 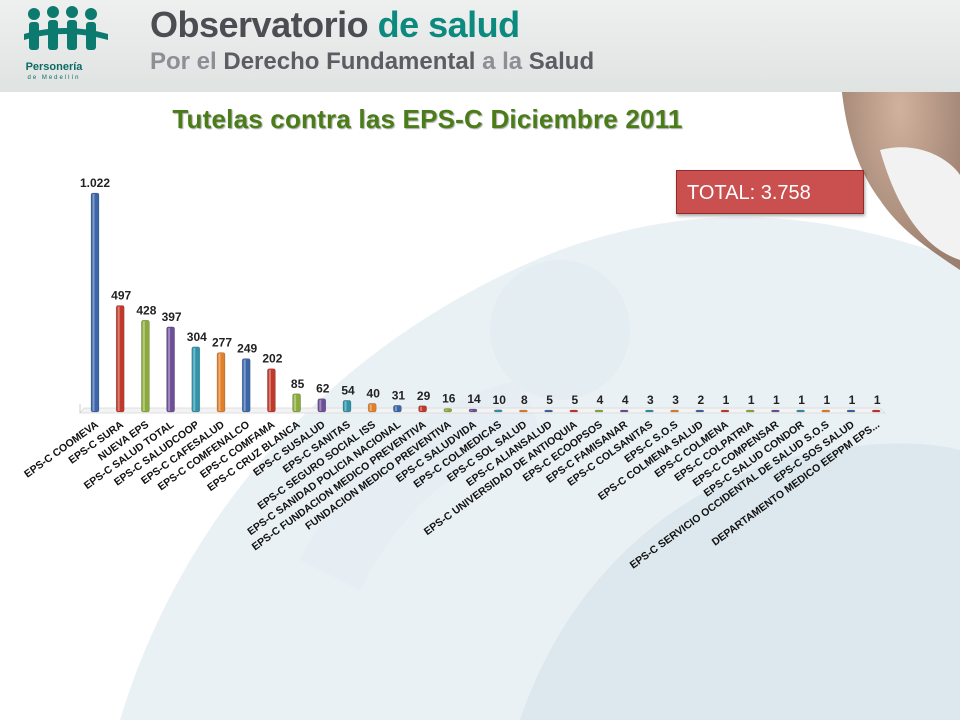 What do you see at coordinates (474, 24) in the screenshot?
I see `brand-title-accent: salud` at bounding box center [474, 24].